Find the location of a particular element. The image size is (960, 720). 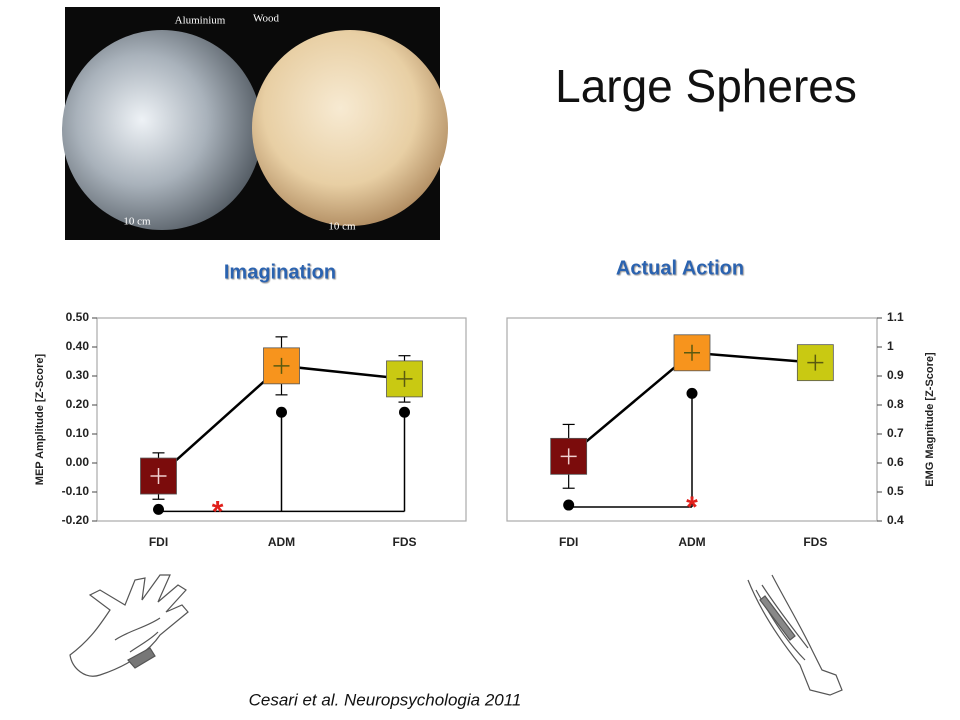

forearm-sketch is located at coordinates (795, 635).